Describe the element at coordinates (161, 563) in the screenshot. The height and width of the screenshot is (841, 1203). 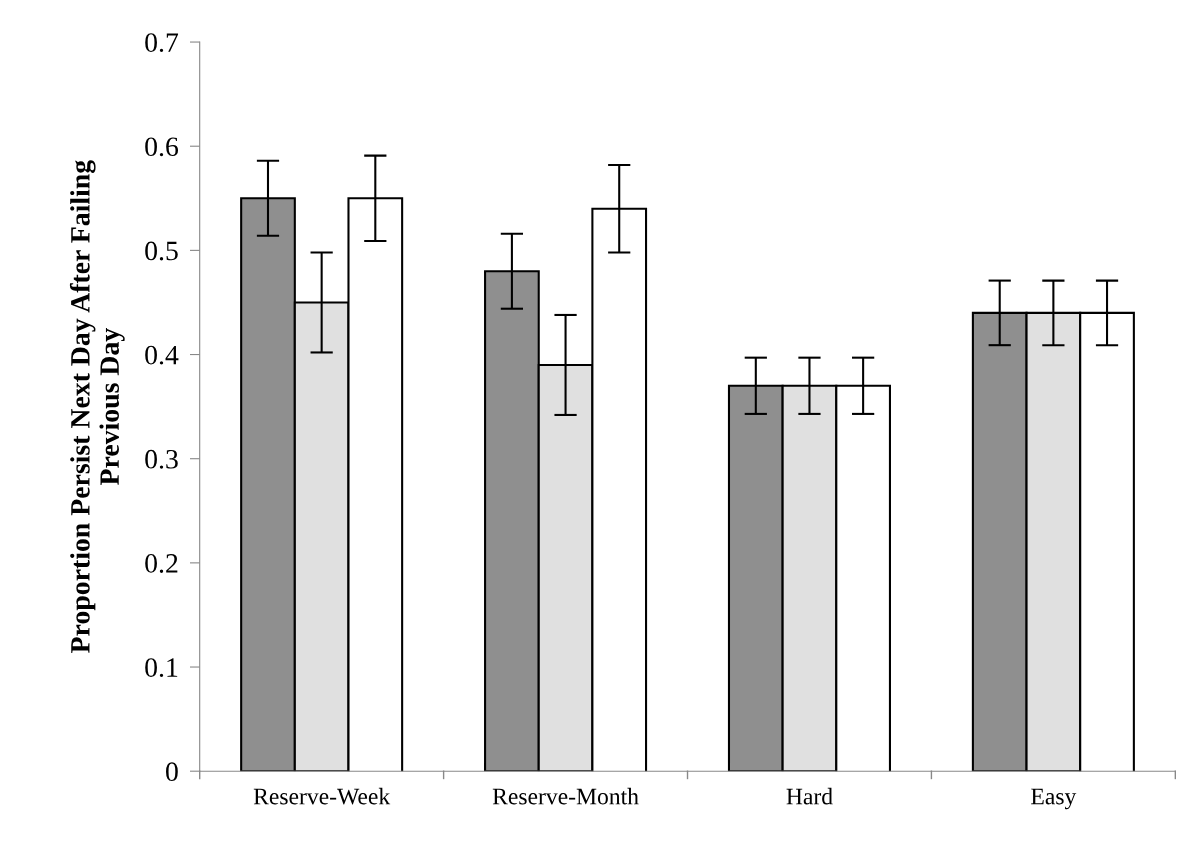
I see `y-tick-label: 0.2` at that location.